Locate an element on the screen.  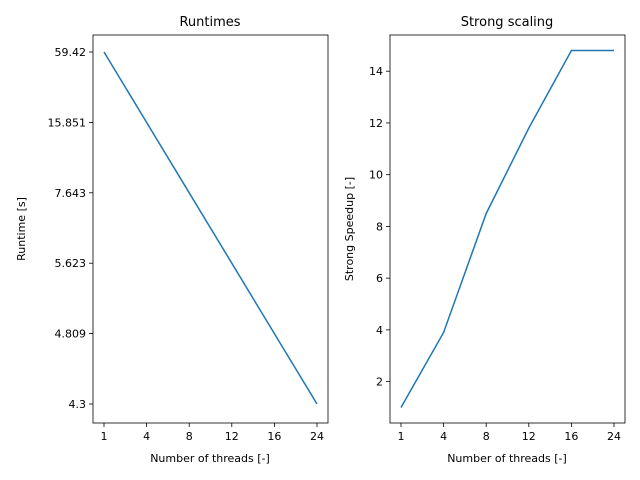
y-tick-label: 4.3 is located at coordinates (78, 404).